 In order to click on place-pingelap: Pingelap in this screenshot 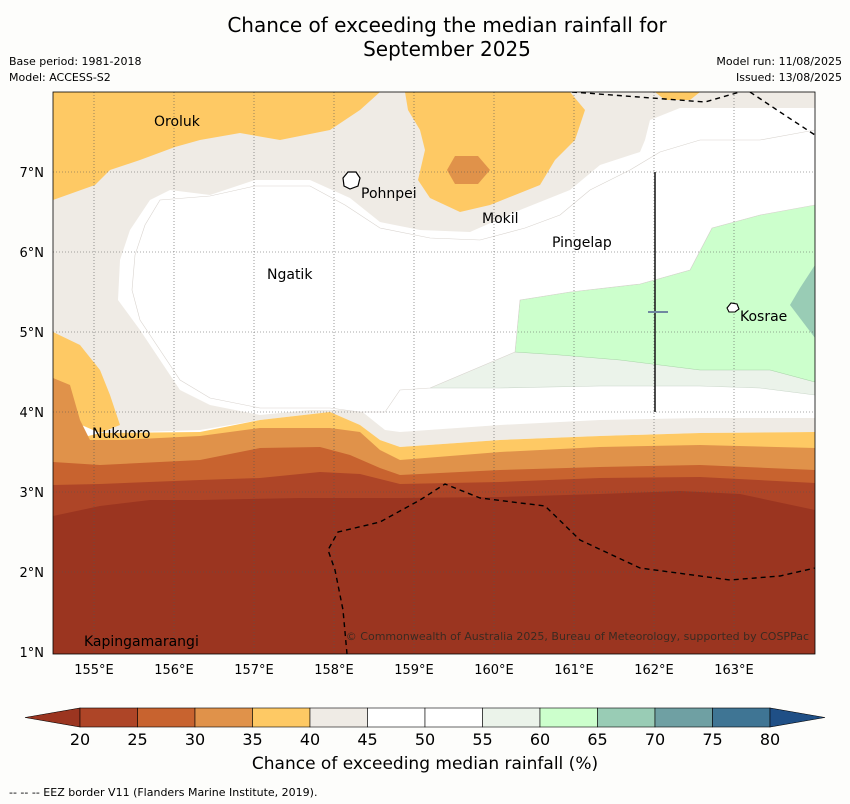, I will do `click(582, 243)`.